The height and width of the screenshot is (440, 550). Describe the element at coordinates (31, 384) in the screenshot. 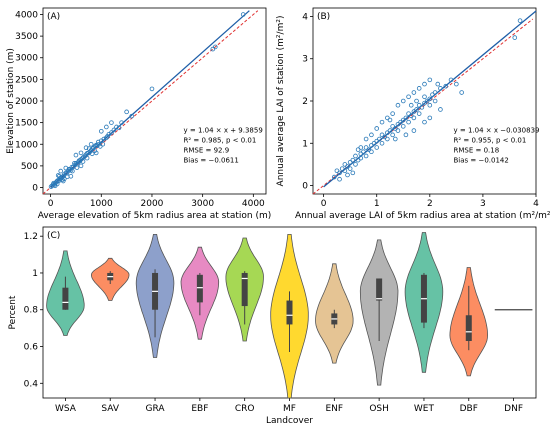

I see `y-tick-label: 0.4` at that location.